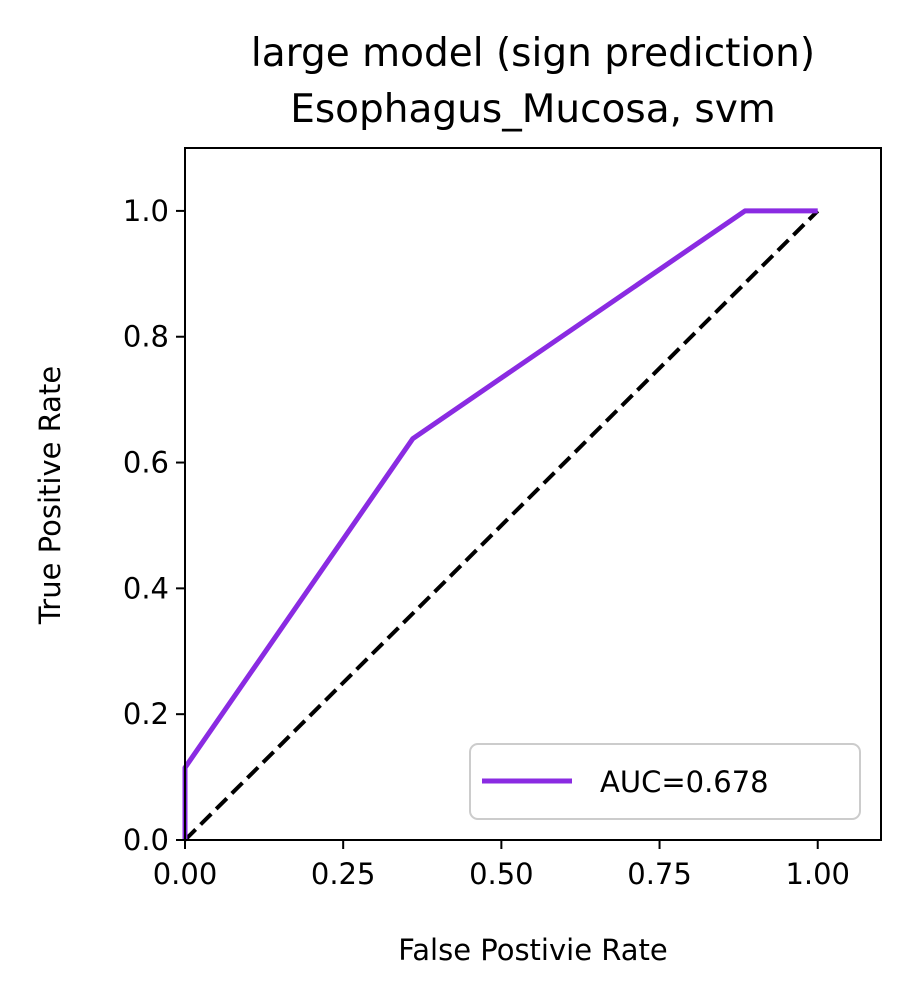  I want to click on legend-frame, so click(665, 781).